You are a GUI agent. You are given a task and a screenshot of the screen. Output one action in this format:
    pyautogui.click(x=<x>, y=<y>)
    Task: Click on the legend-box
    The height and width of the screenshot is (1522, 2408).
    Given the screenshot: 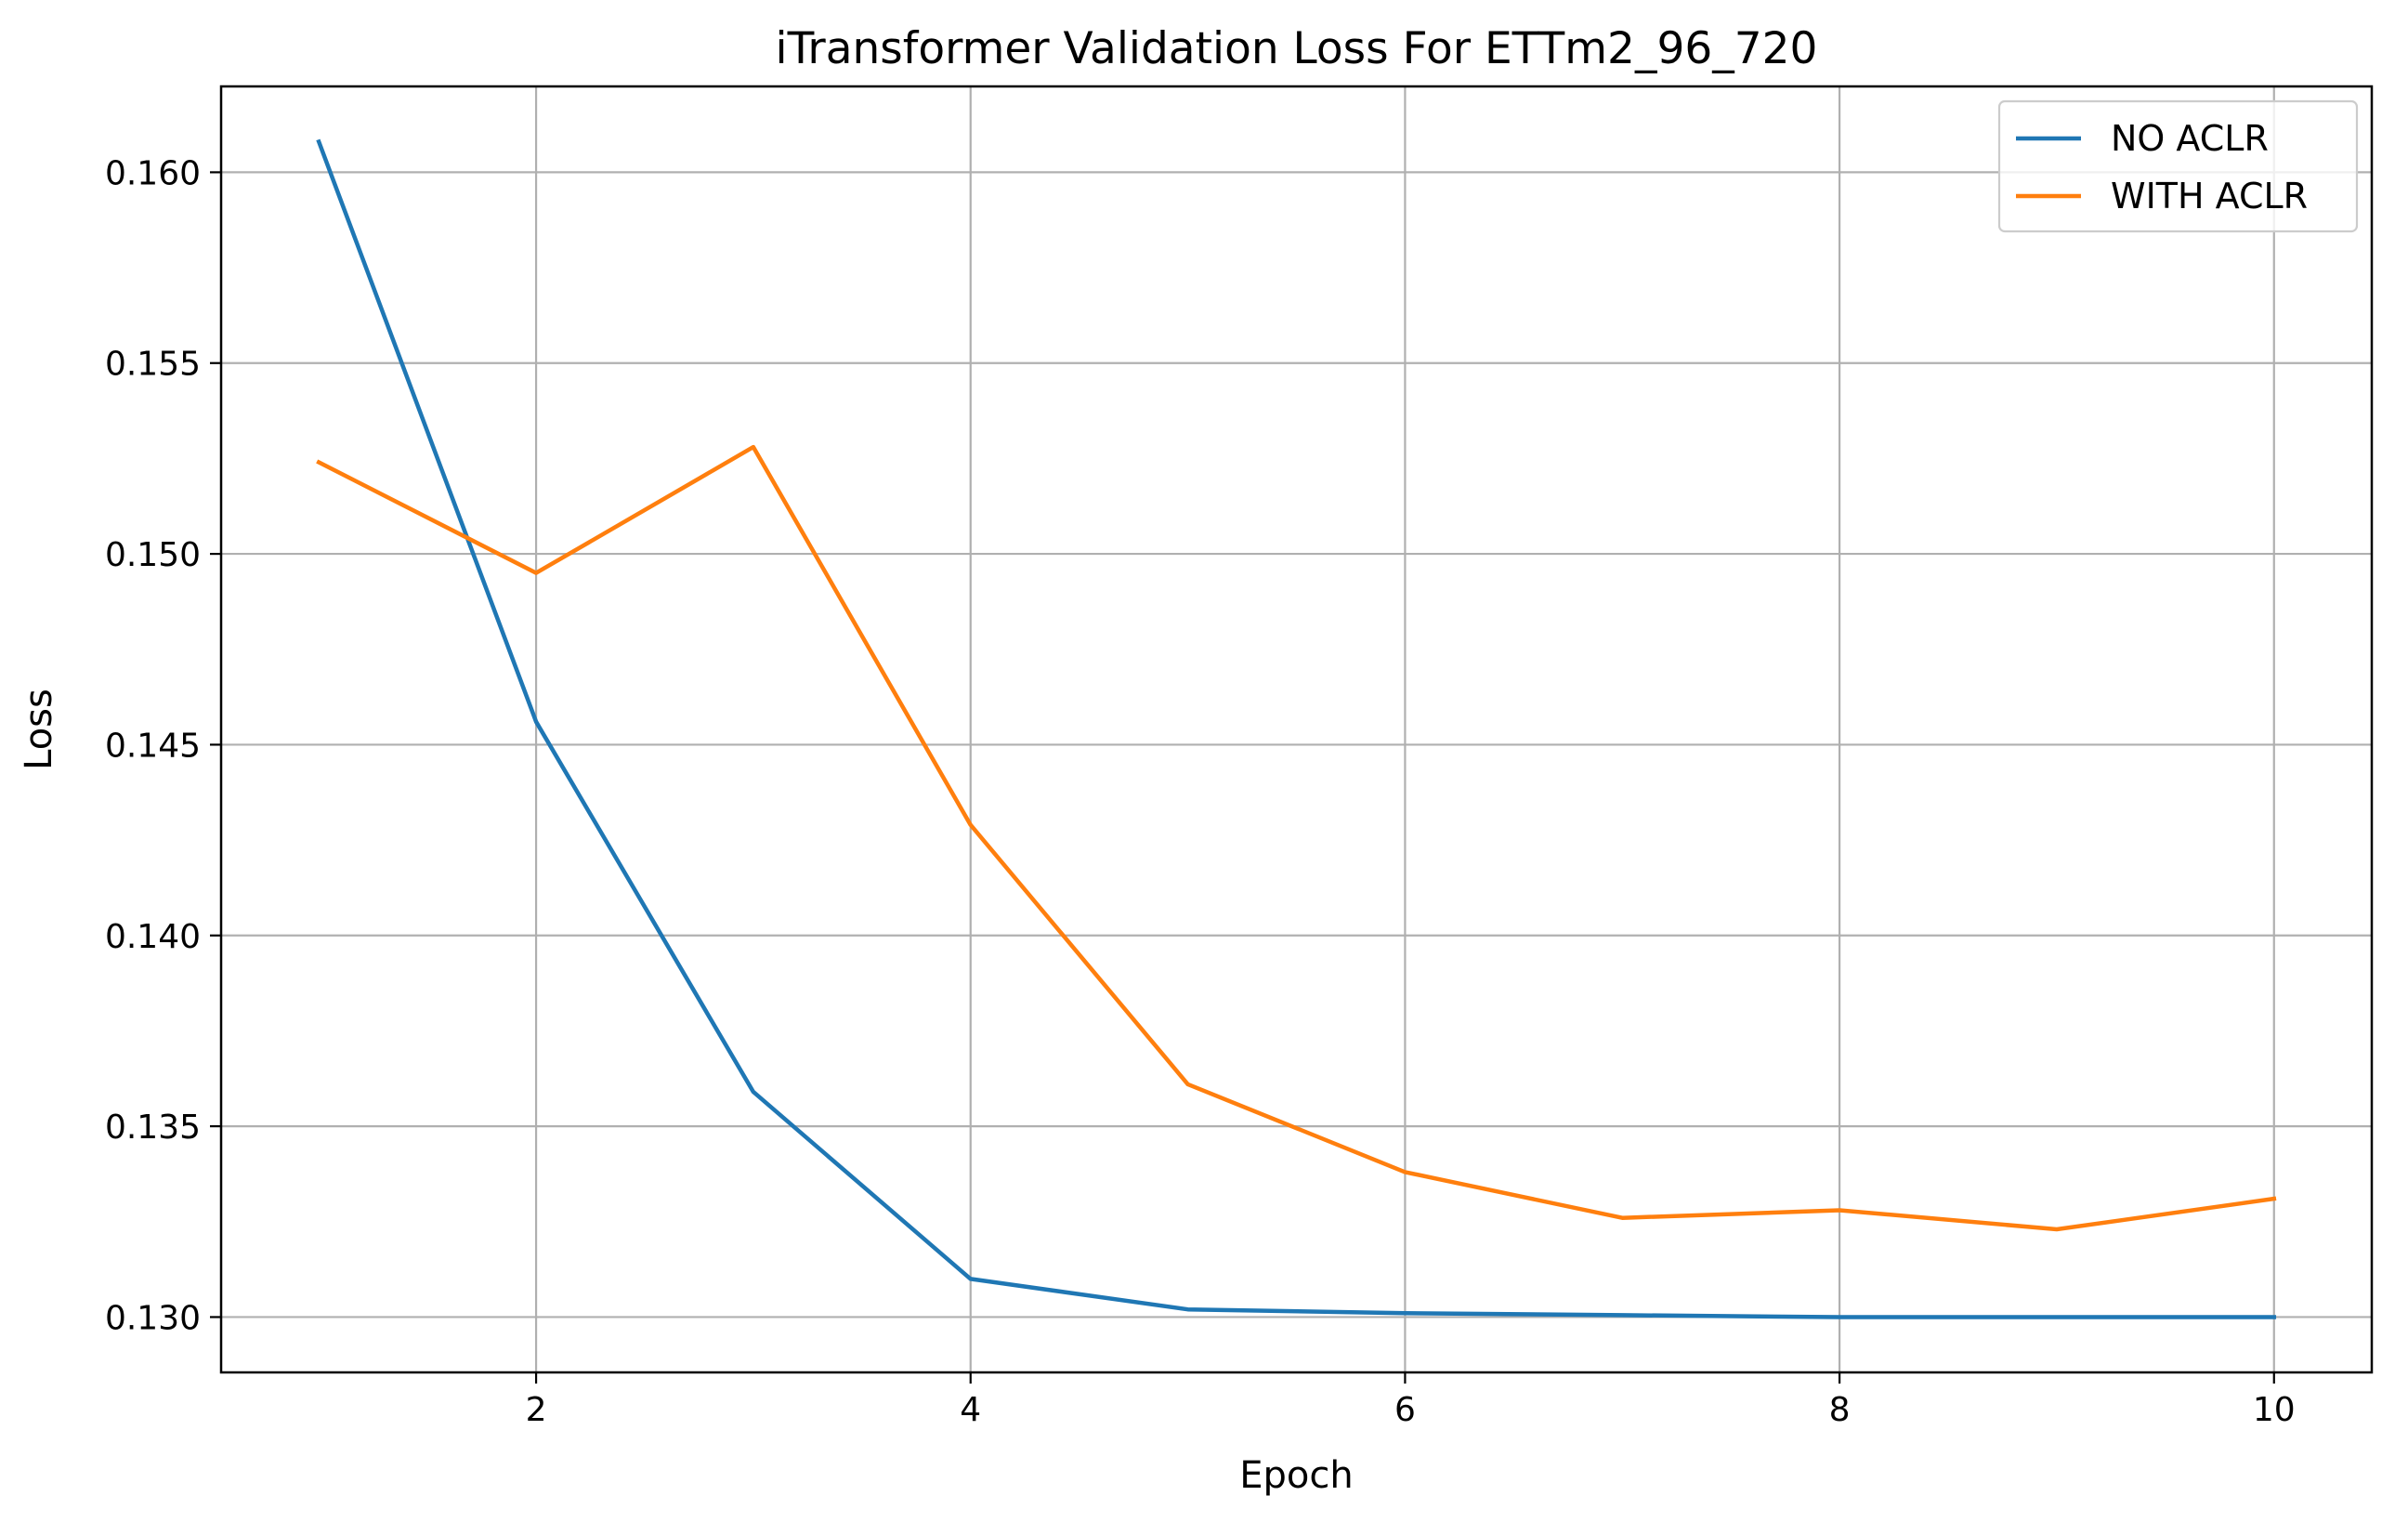 What is the action you would take?
    pyautogui.click(x=2178, y=166)
    